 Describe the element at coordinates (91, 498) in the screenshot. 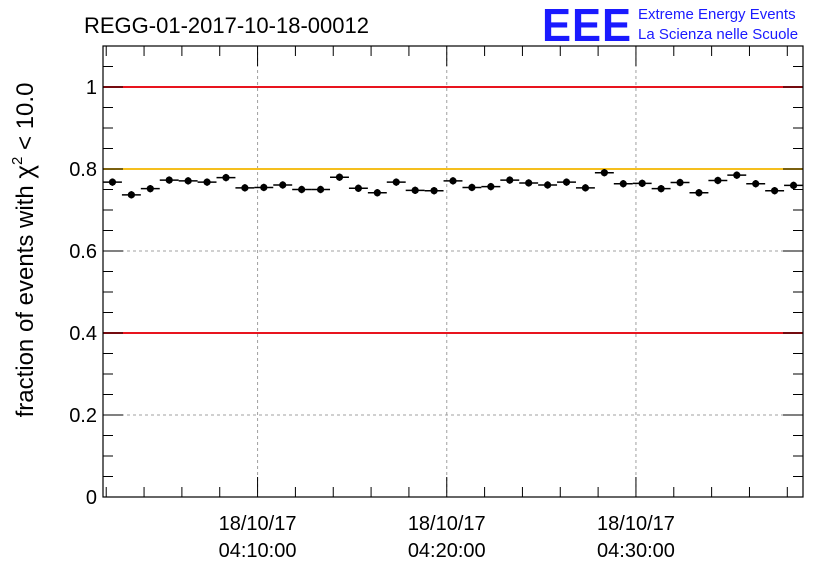

I see `y-tick-label: 0` at that location.